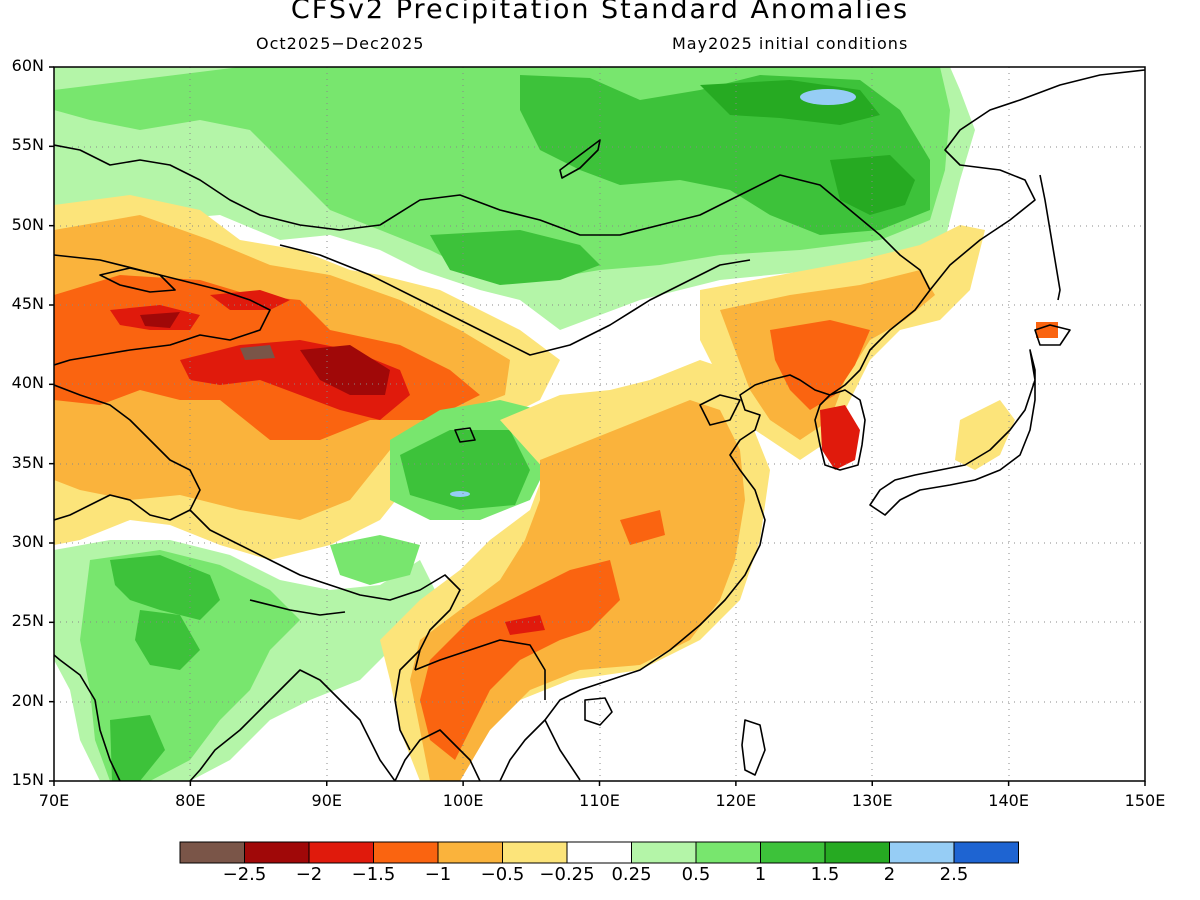  Describe the element at coordinates (889, 874) in the screenshot. I see `colorbar-label-10: 2` at that location.